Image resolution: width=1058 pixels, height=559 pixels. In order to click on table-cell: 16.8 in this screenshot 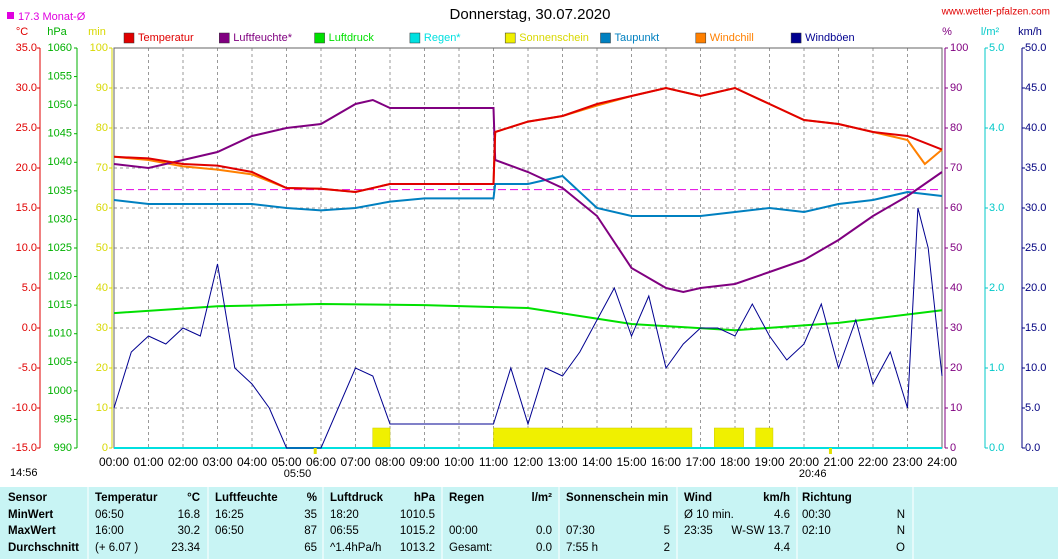, I will do `click(189, 515)`.